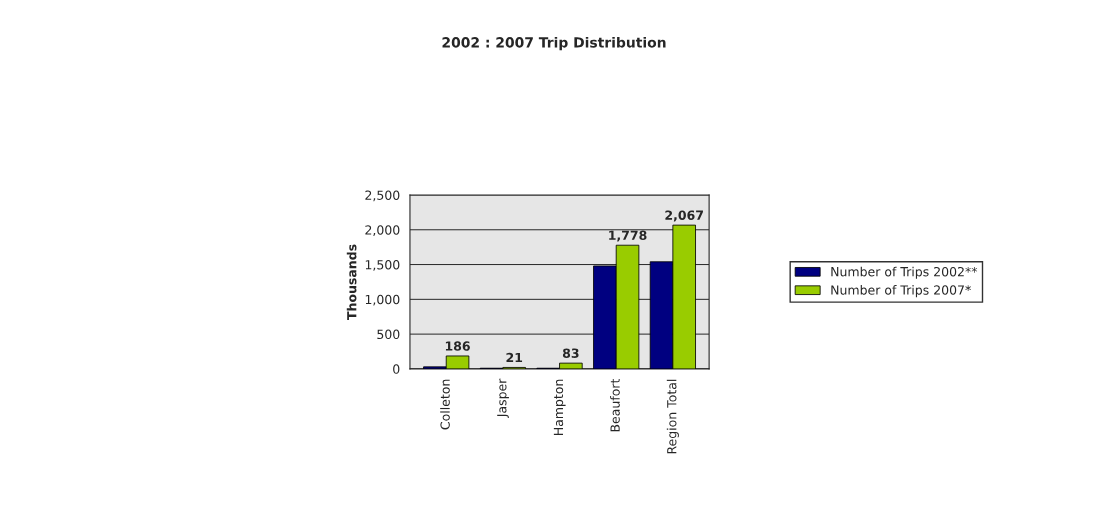  Describe the element at coordinates (554, 43) in the screenshot. I see `chart-title: 2002 : 2007 Trip Distribution` at that location.